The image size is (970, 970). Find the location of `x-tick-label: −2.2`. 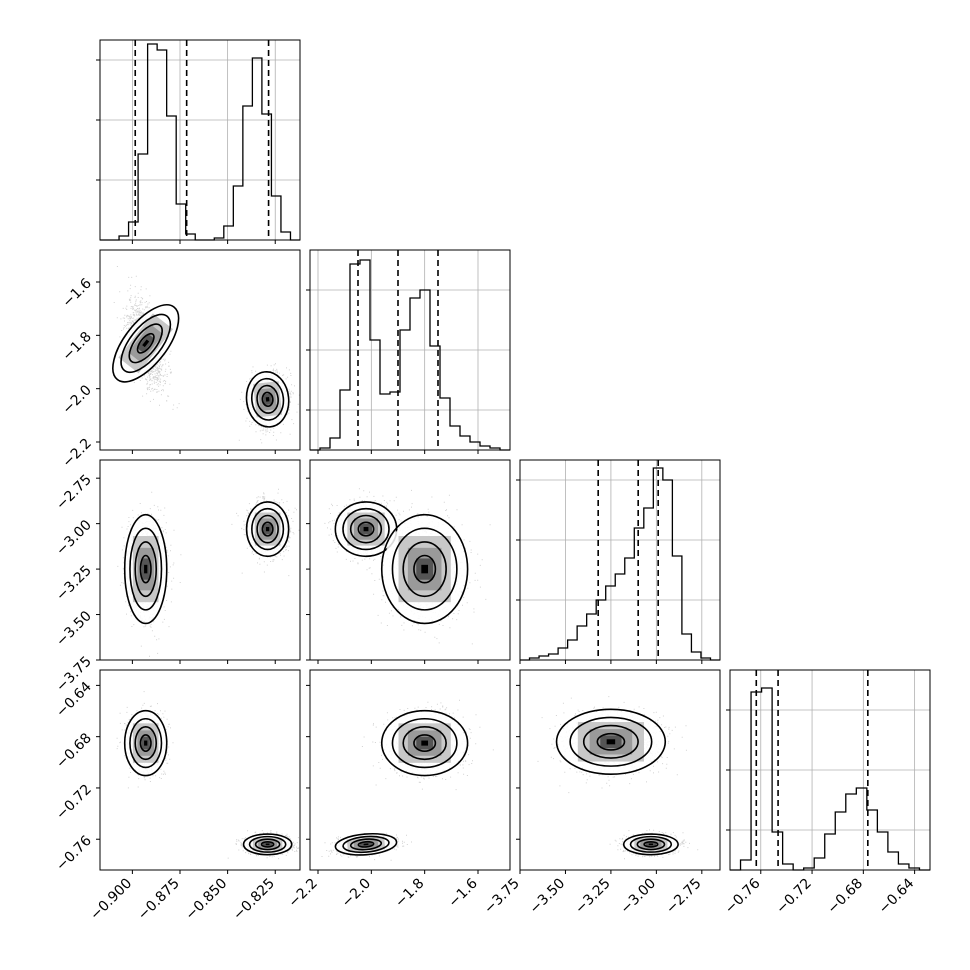

x-tick-label: −2.2 is located at coordinates (302, 893).